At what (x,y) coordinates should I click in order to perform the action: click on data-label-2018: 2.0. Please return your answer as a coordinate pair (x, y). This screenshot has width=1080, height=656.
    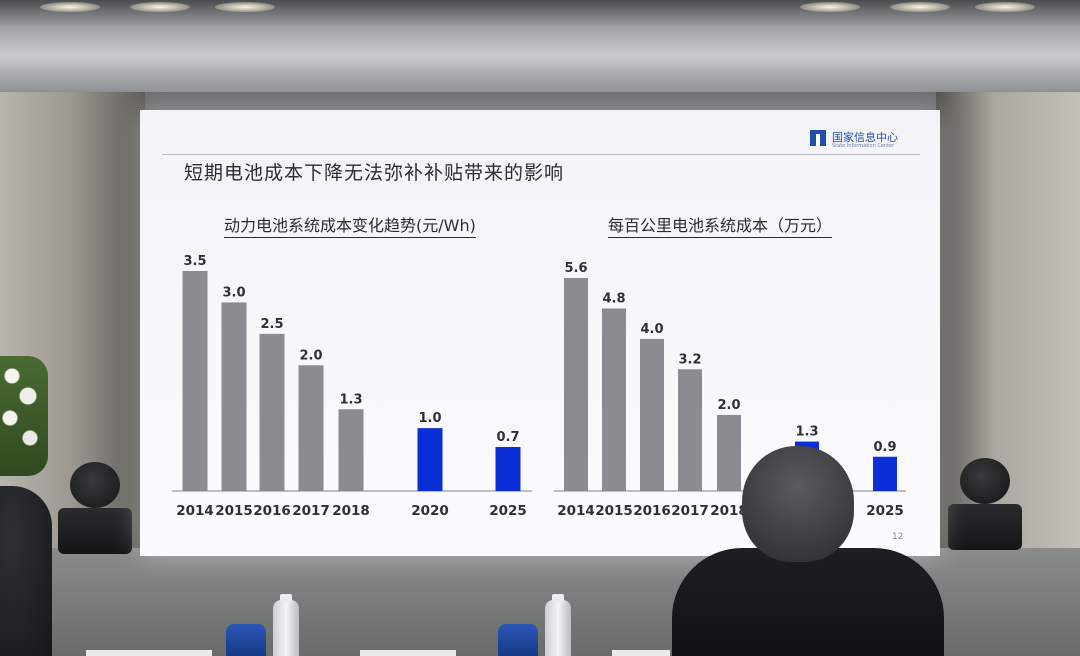
    Looking at the image, I should click on (728, 405).